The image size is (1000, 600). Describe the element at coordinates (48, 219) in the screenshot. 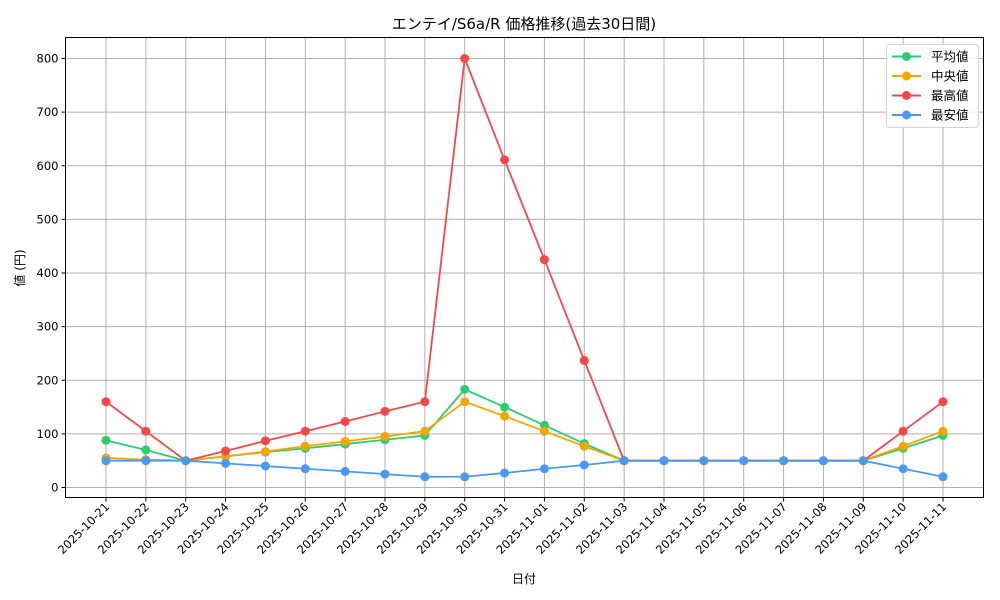

I see `y-tick-label: 500` at that location.